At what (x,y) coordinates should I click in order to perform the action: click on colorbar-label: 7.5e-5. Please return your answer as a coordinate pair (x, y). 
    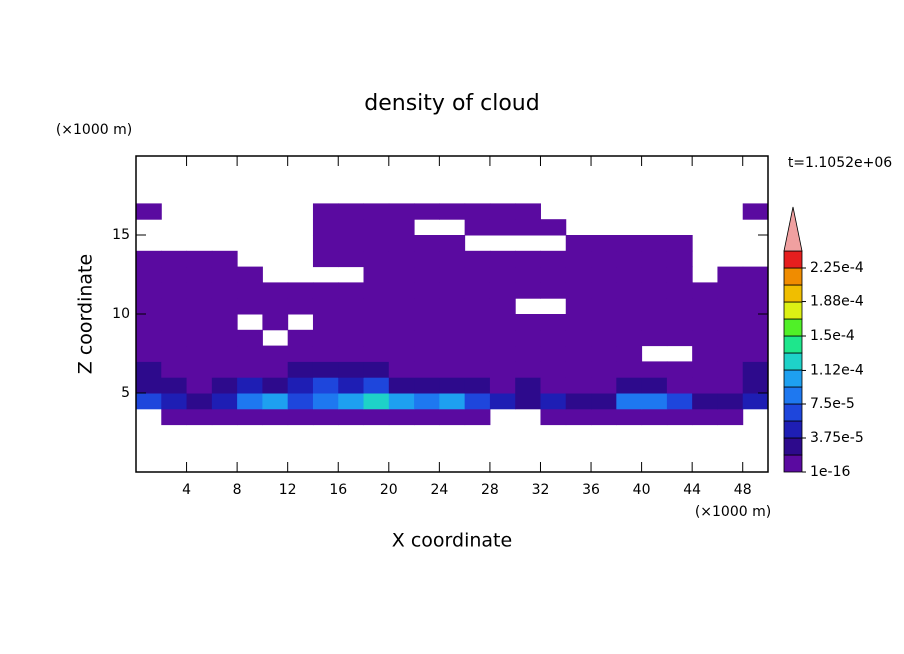
    Looking at the image, I should click on (832, 404).